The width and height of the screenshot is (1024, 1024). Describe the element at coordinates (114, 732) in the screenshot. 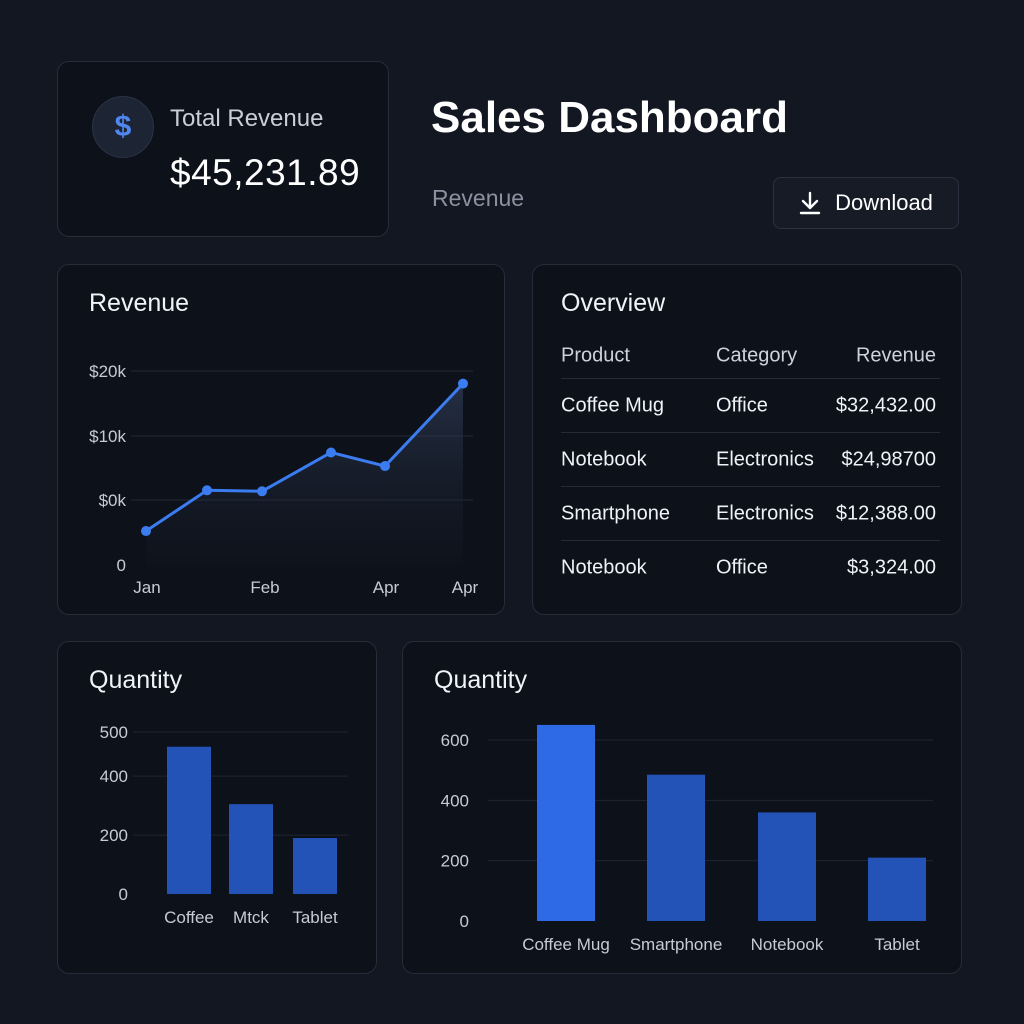

I see `y-tick-label: 500` at that location.